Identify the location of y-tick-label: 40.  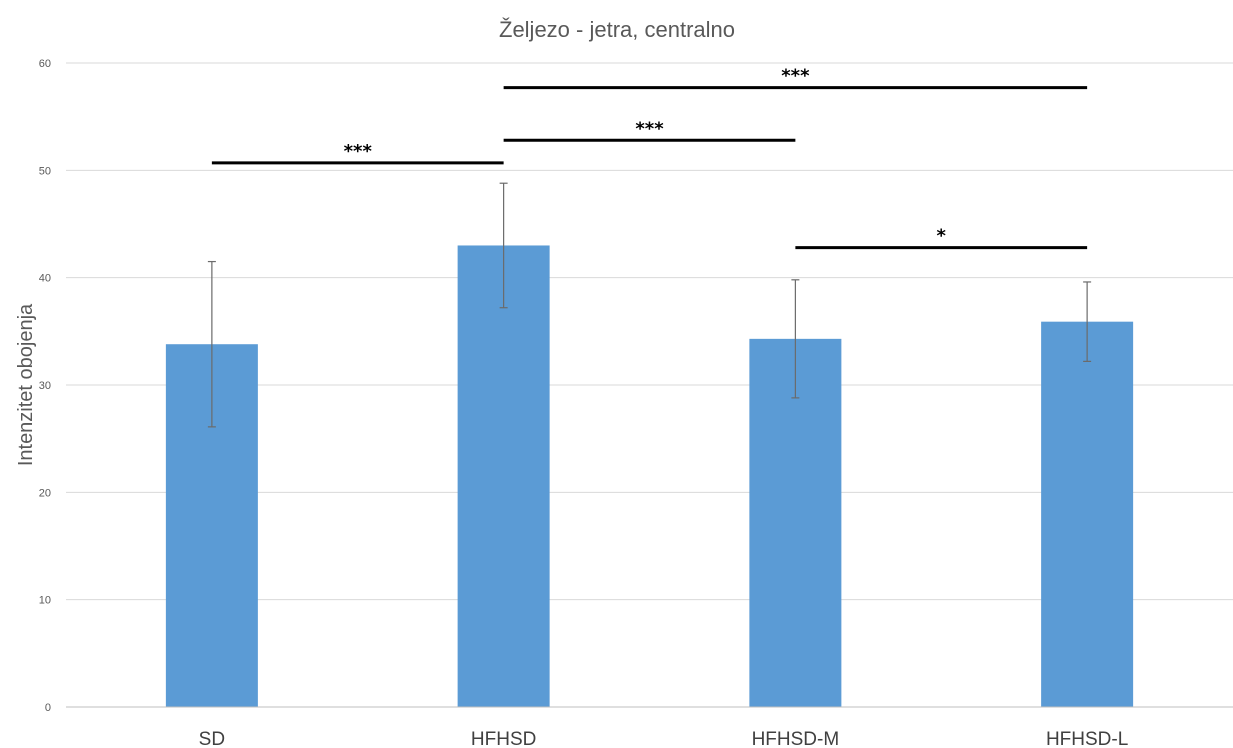
(45, 279).